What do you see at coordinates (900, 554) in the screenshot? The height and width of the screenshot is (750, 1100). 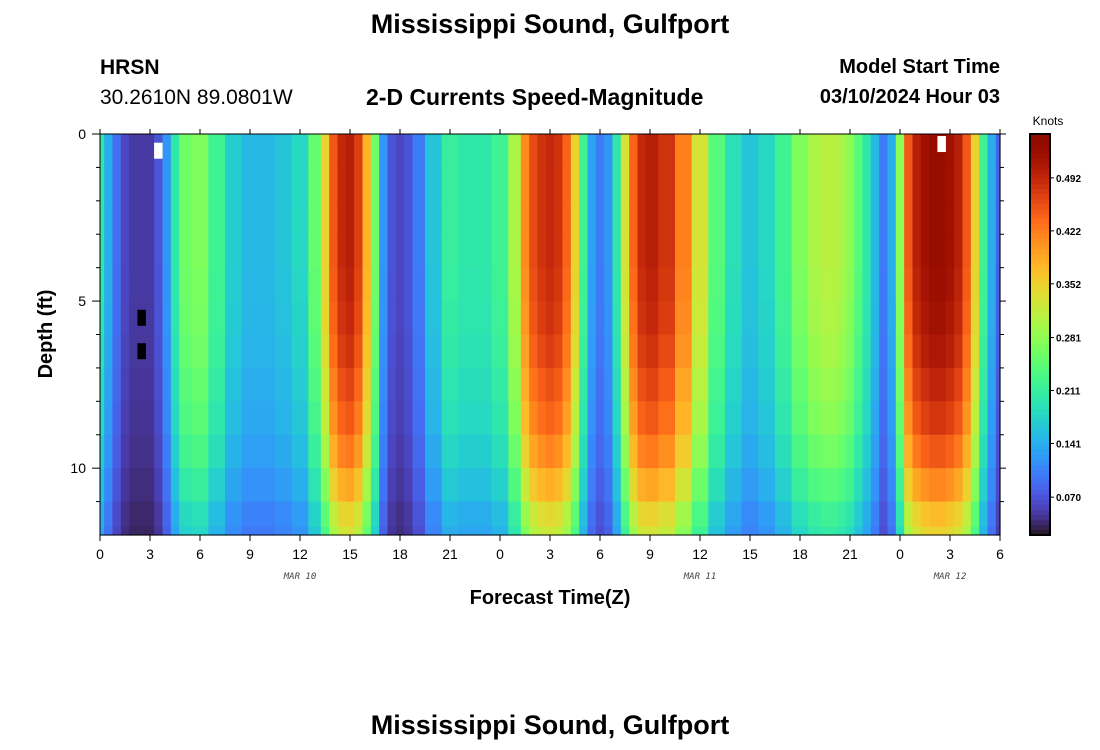 I see `x-tick-label: 0` at bounding box center [900, 554].